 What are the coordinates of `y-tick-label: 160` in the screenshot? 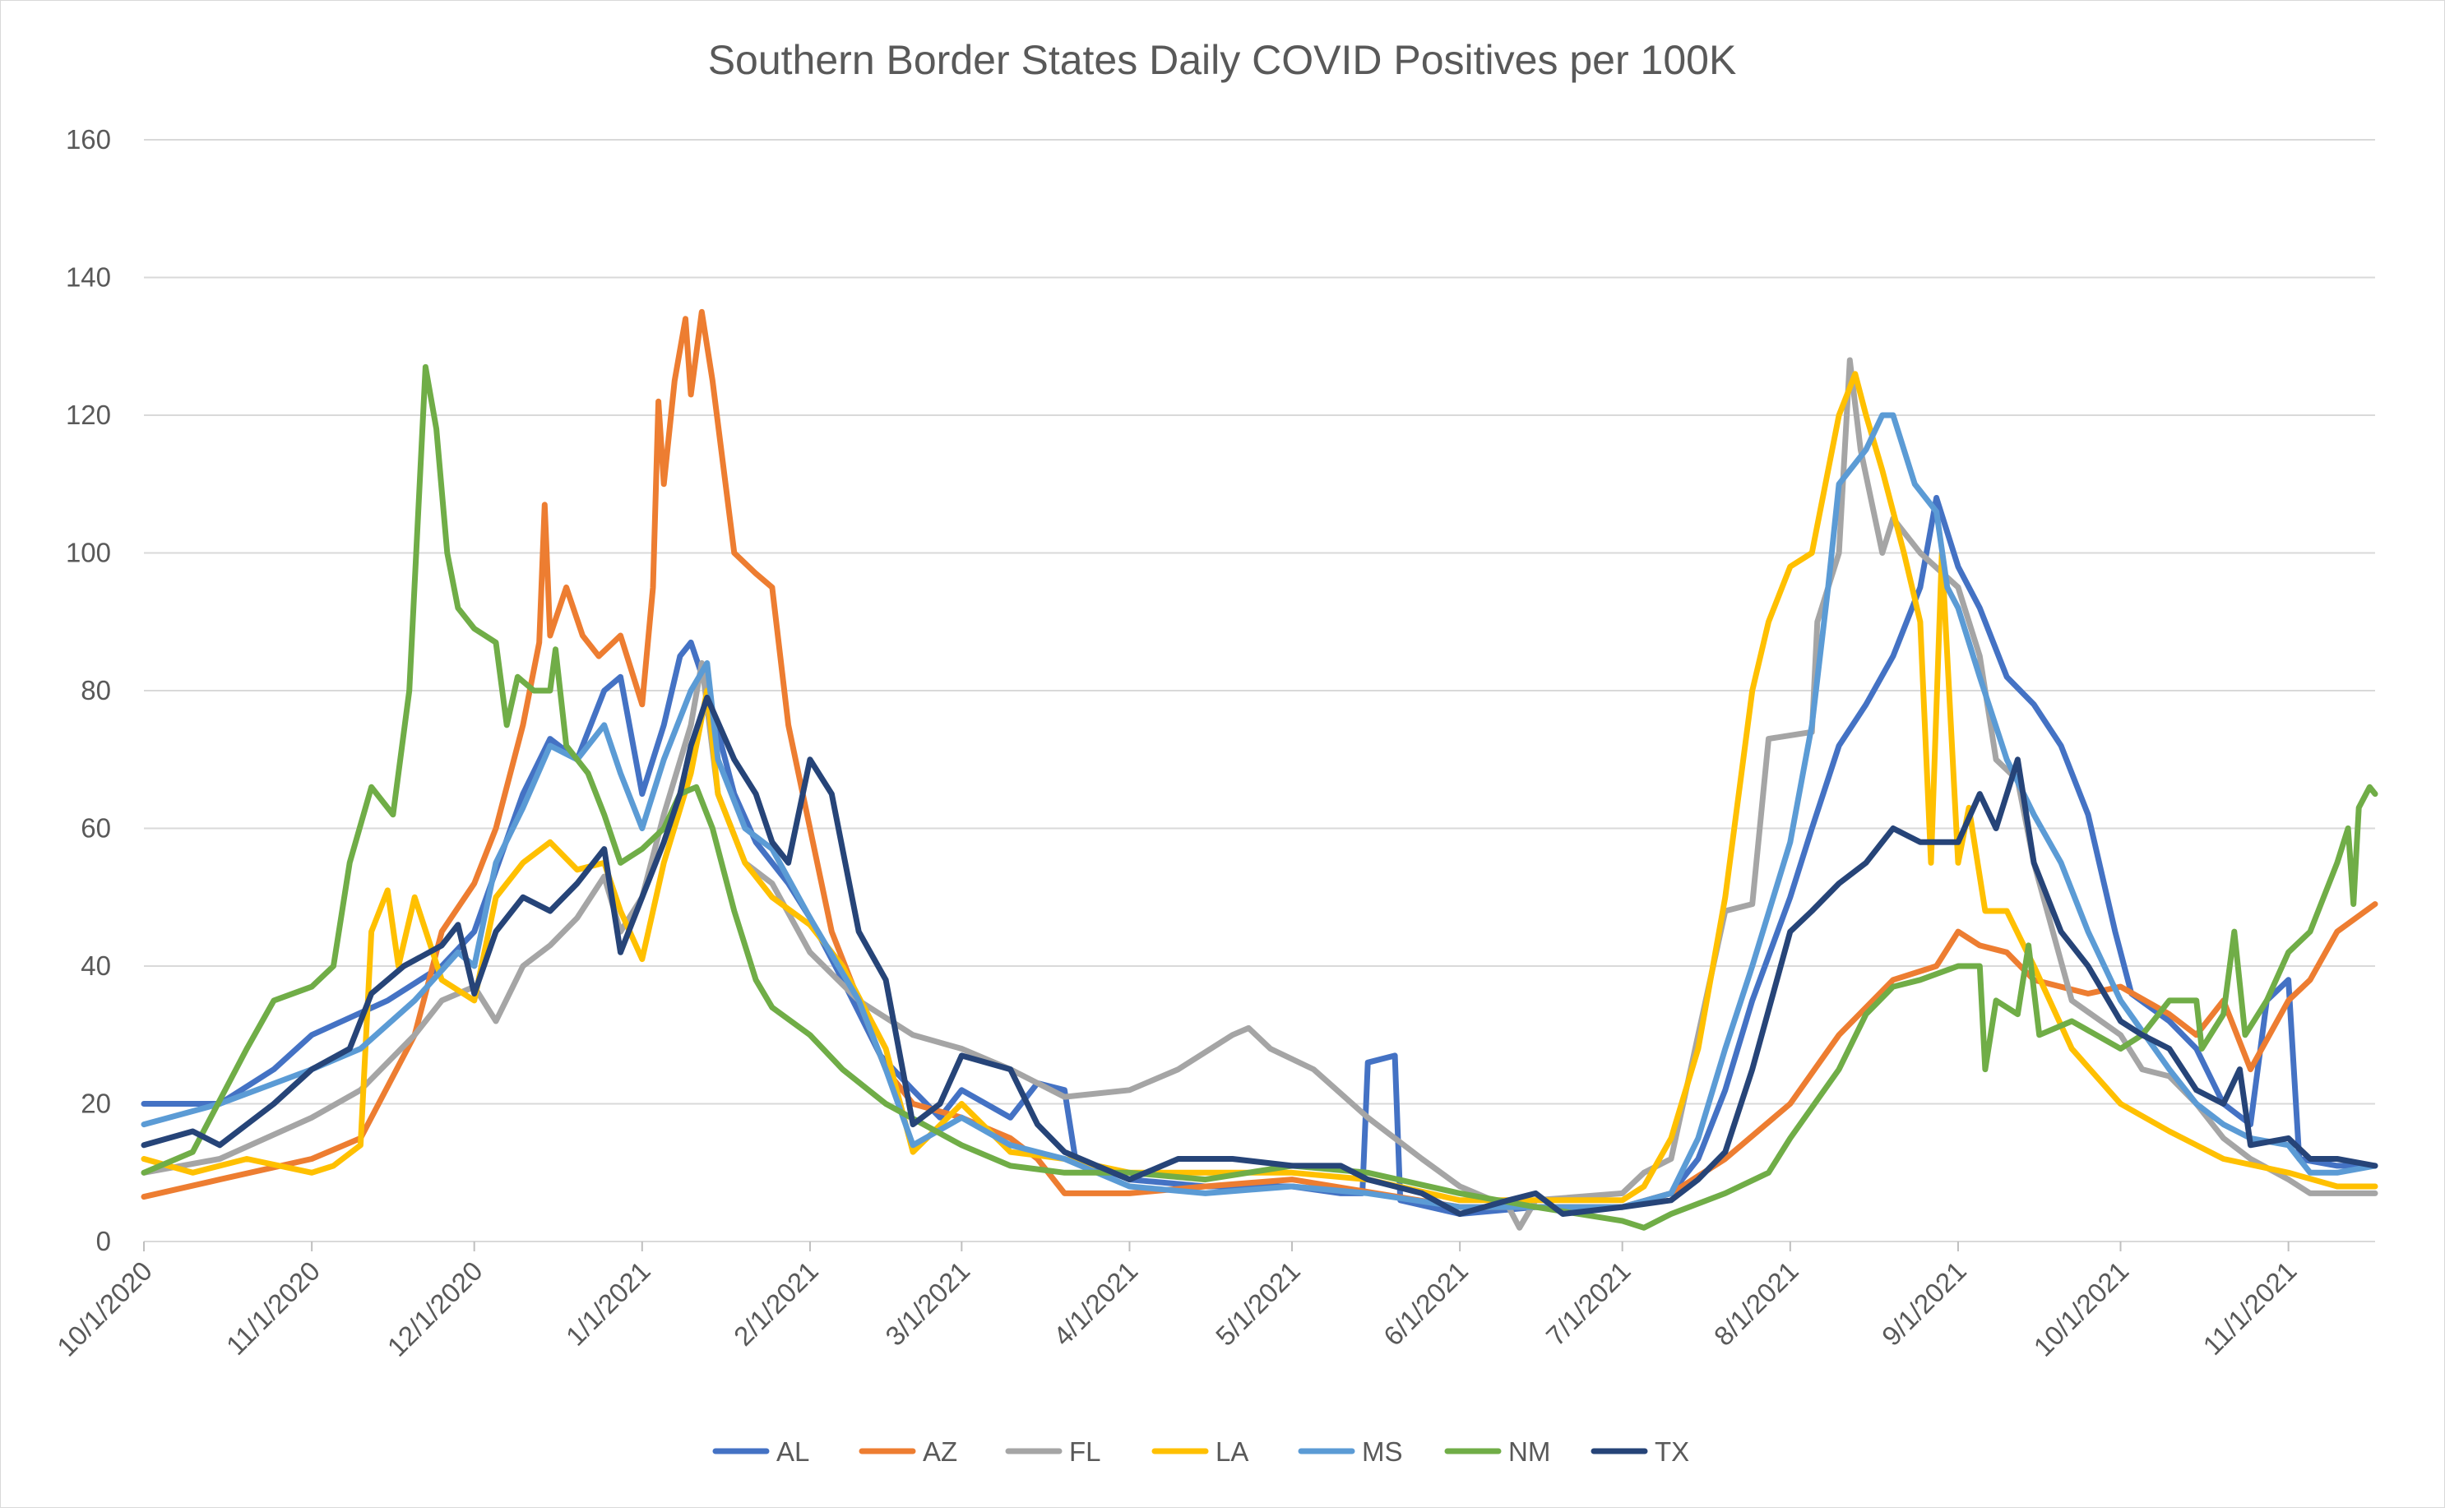 It's located at (88, 139).